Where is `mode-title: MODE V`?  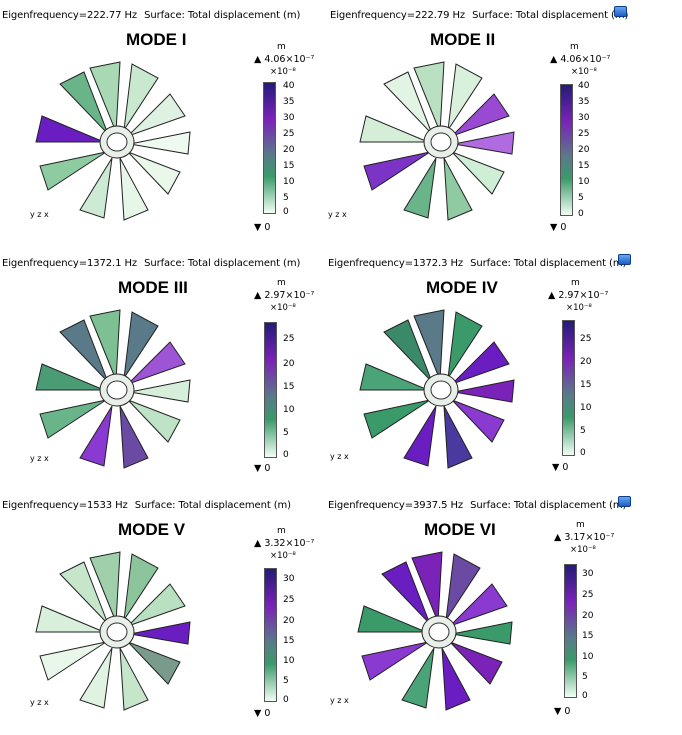
mode-title: MODE V is located at coordinates (152, 529).